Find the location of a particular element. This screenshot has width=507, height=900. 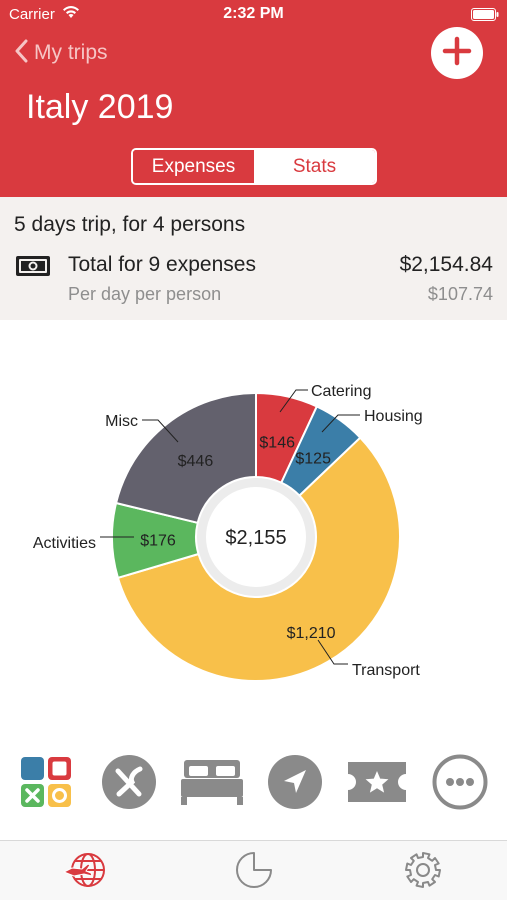

donut-value-label-housing: $125 is located at coordinates (313, 458).